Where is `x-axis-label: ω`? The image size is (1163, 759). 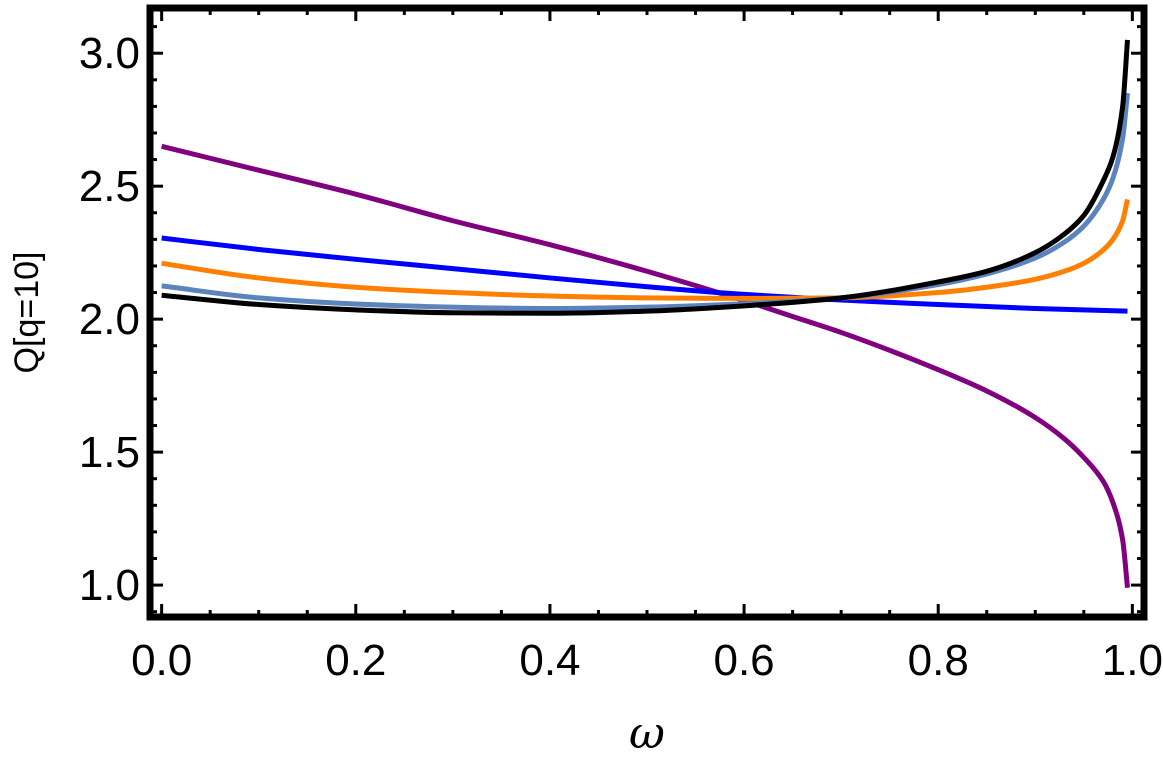
x-axis-label: ω is located at coordinates (647, 733).